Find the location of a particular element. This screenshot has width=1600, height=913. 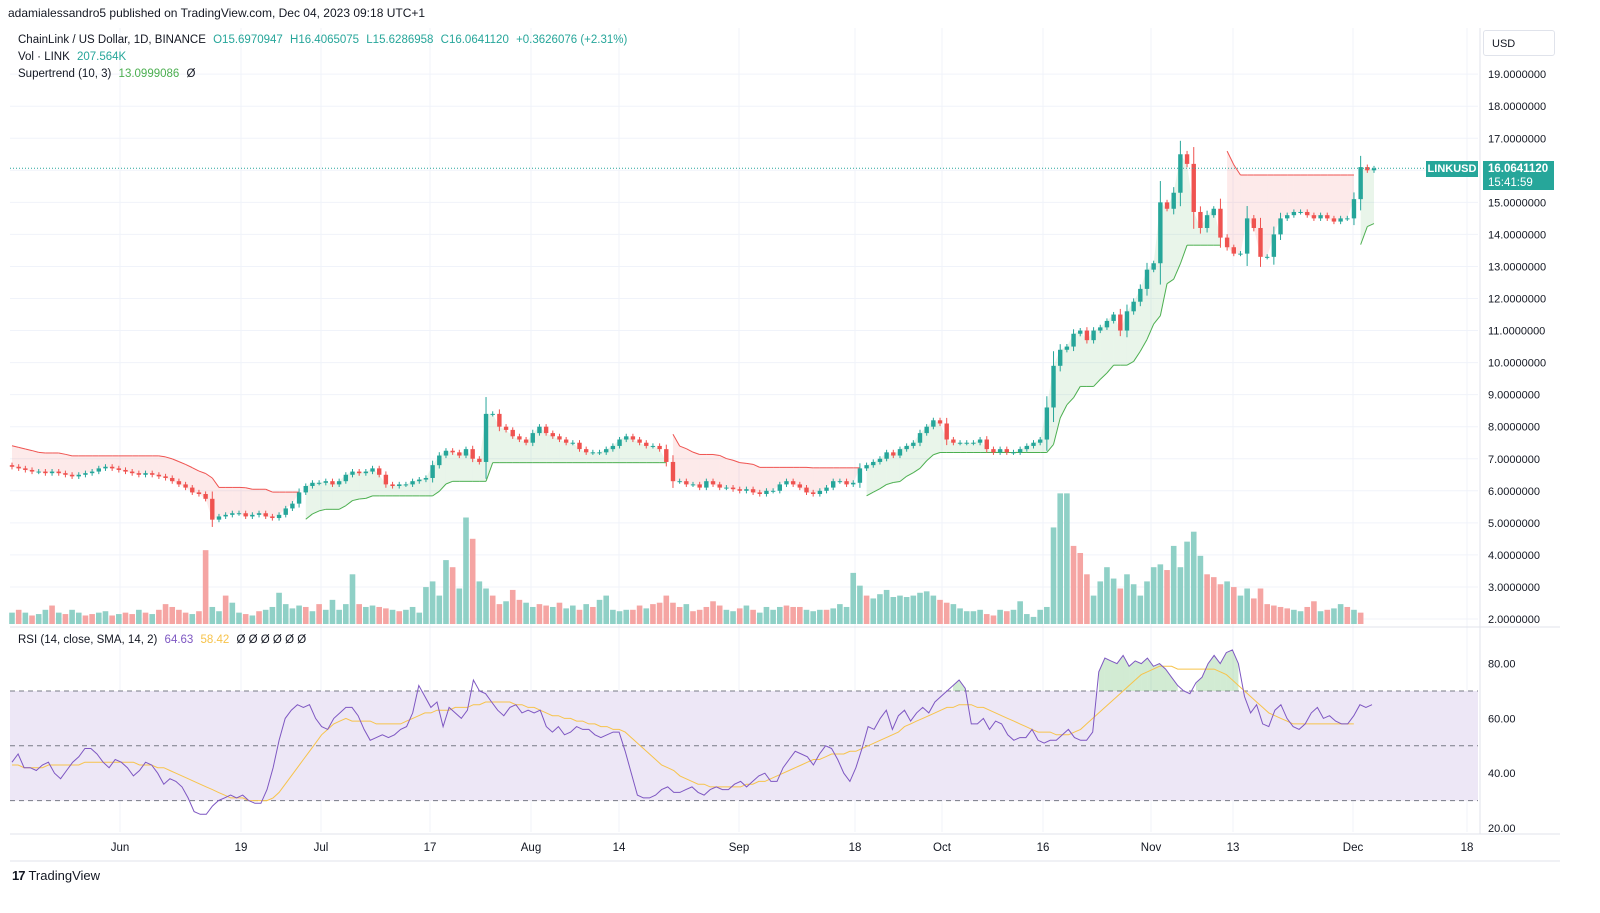

rsi-label: RSI (14, close, SMA, 14, 2) is located at coordinates (88, 640).